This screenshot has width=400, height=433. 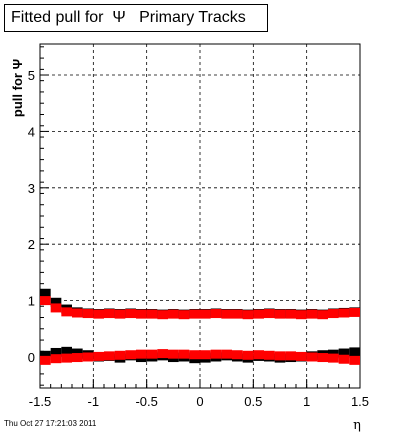 What do you see at coordinates (50, 423) in the screenshot?
I see `timestamp: Thu Oct 27 17:21:03 2011` at bounding box center [50, 423].